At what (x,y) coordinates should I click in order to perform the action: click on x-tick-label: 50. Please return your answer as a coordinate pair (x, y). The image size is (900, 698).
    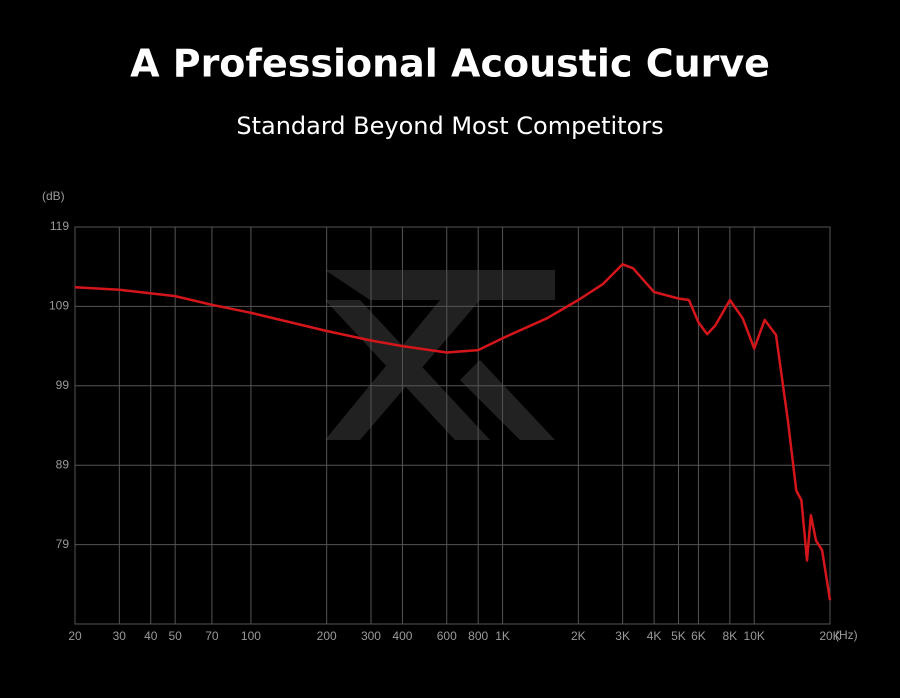
    Looking at the image, I should click on (175, 636).